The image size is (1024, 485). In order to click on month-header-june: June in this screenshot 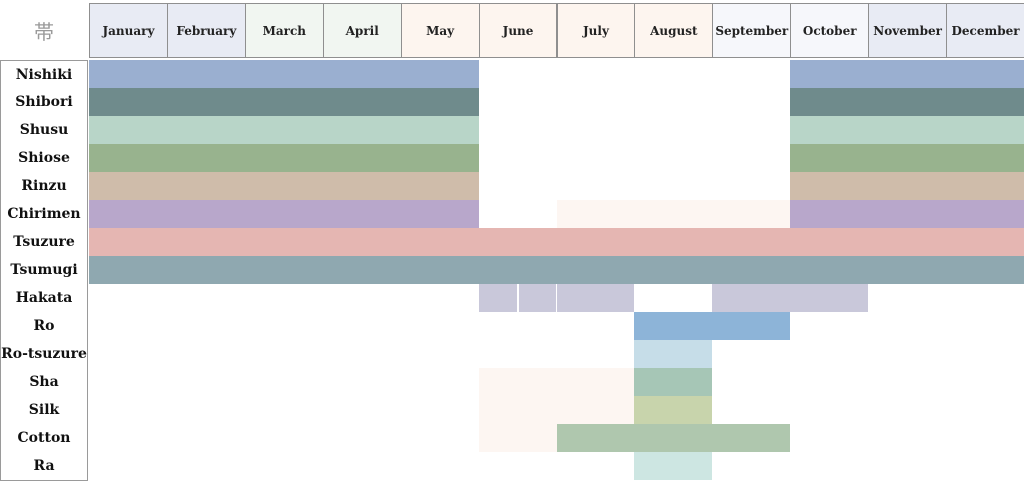, I will do `click(518, 30)`.